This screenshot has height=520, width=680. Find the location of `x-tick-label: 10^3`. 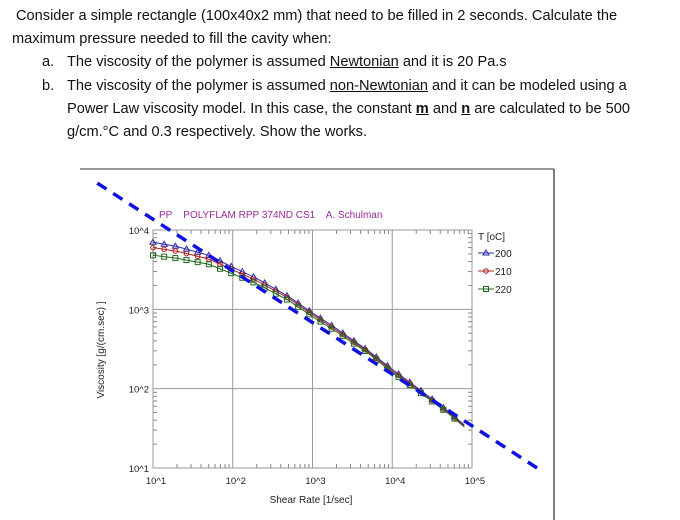

x-tick-label: 10^3 is located at coordinates (315, 481).